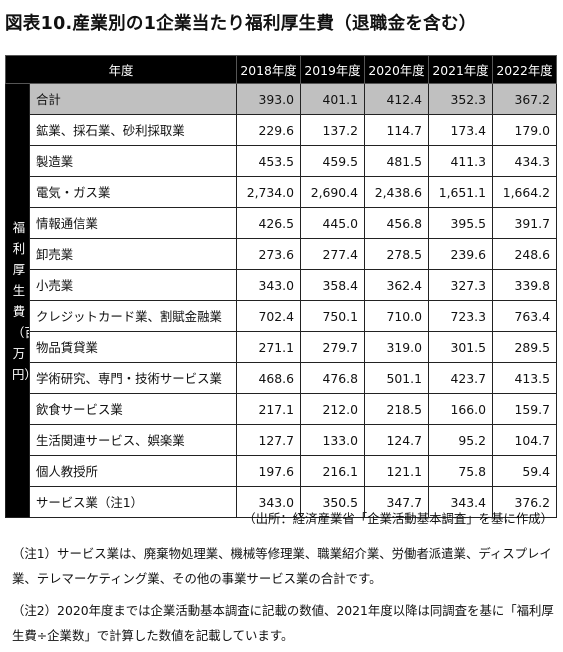 The width and height of the screenshot is (563, 652). Describe the element at coordinates (133, 347) in the screenshot. I see `industry-name-cell: 物品賃貸業` at that location.